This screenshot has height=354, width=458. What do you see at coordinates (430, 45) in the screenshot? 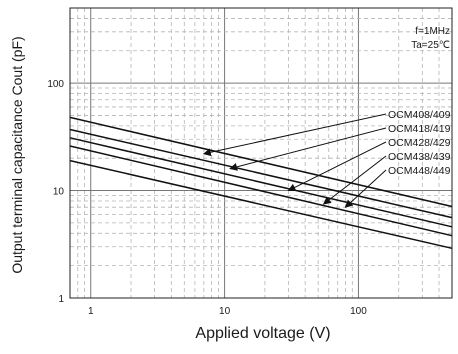
I see `condition-label: Ta=25℃` at bounding box center [430, 45].